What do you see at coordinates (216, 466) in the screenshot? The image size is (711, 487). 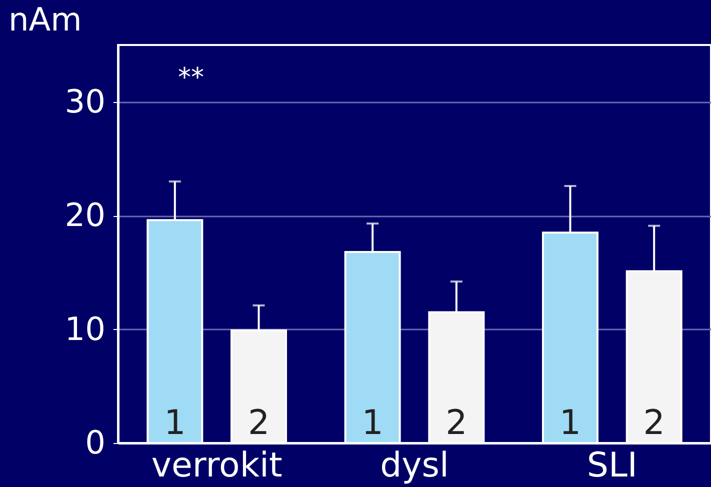 I see `x-tick-label: verrokit` at bounding box center [216, 466].